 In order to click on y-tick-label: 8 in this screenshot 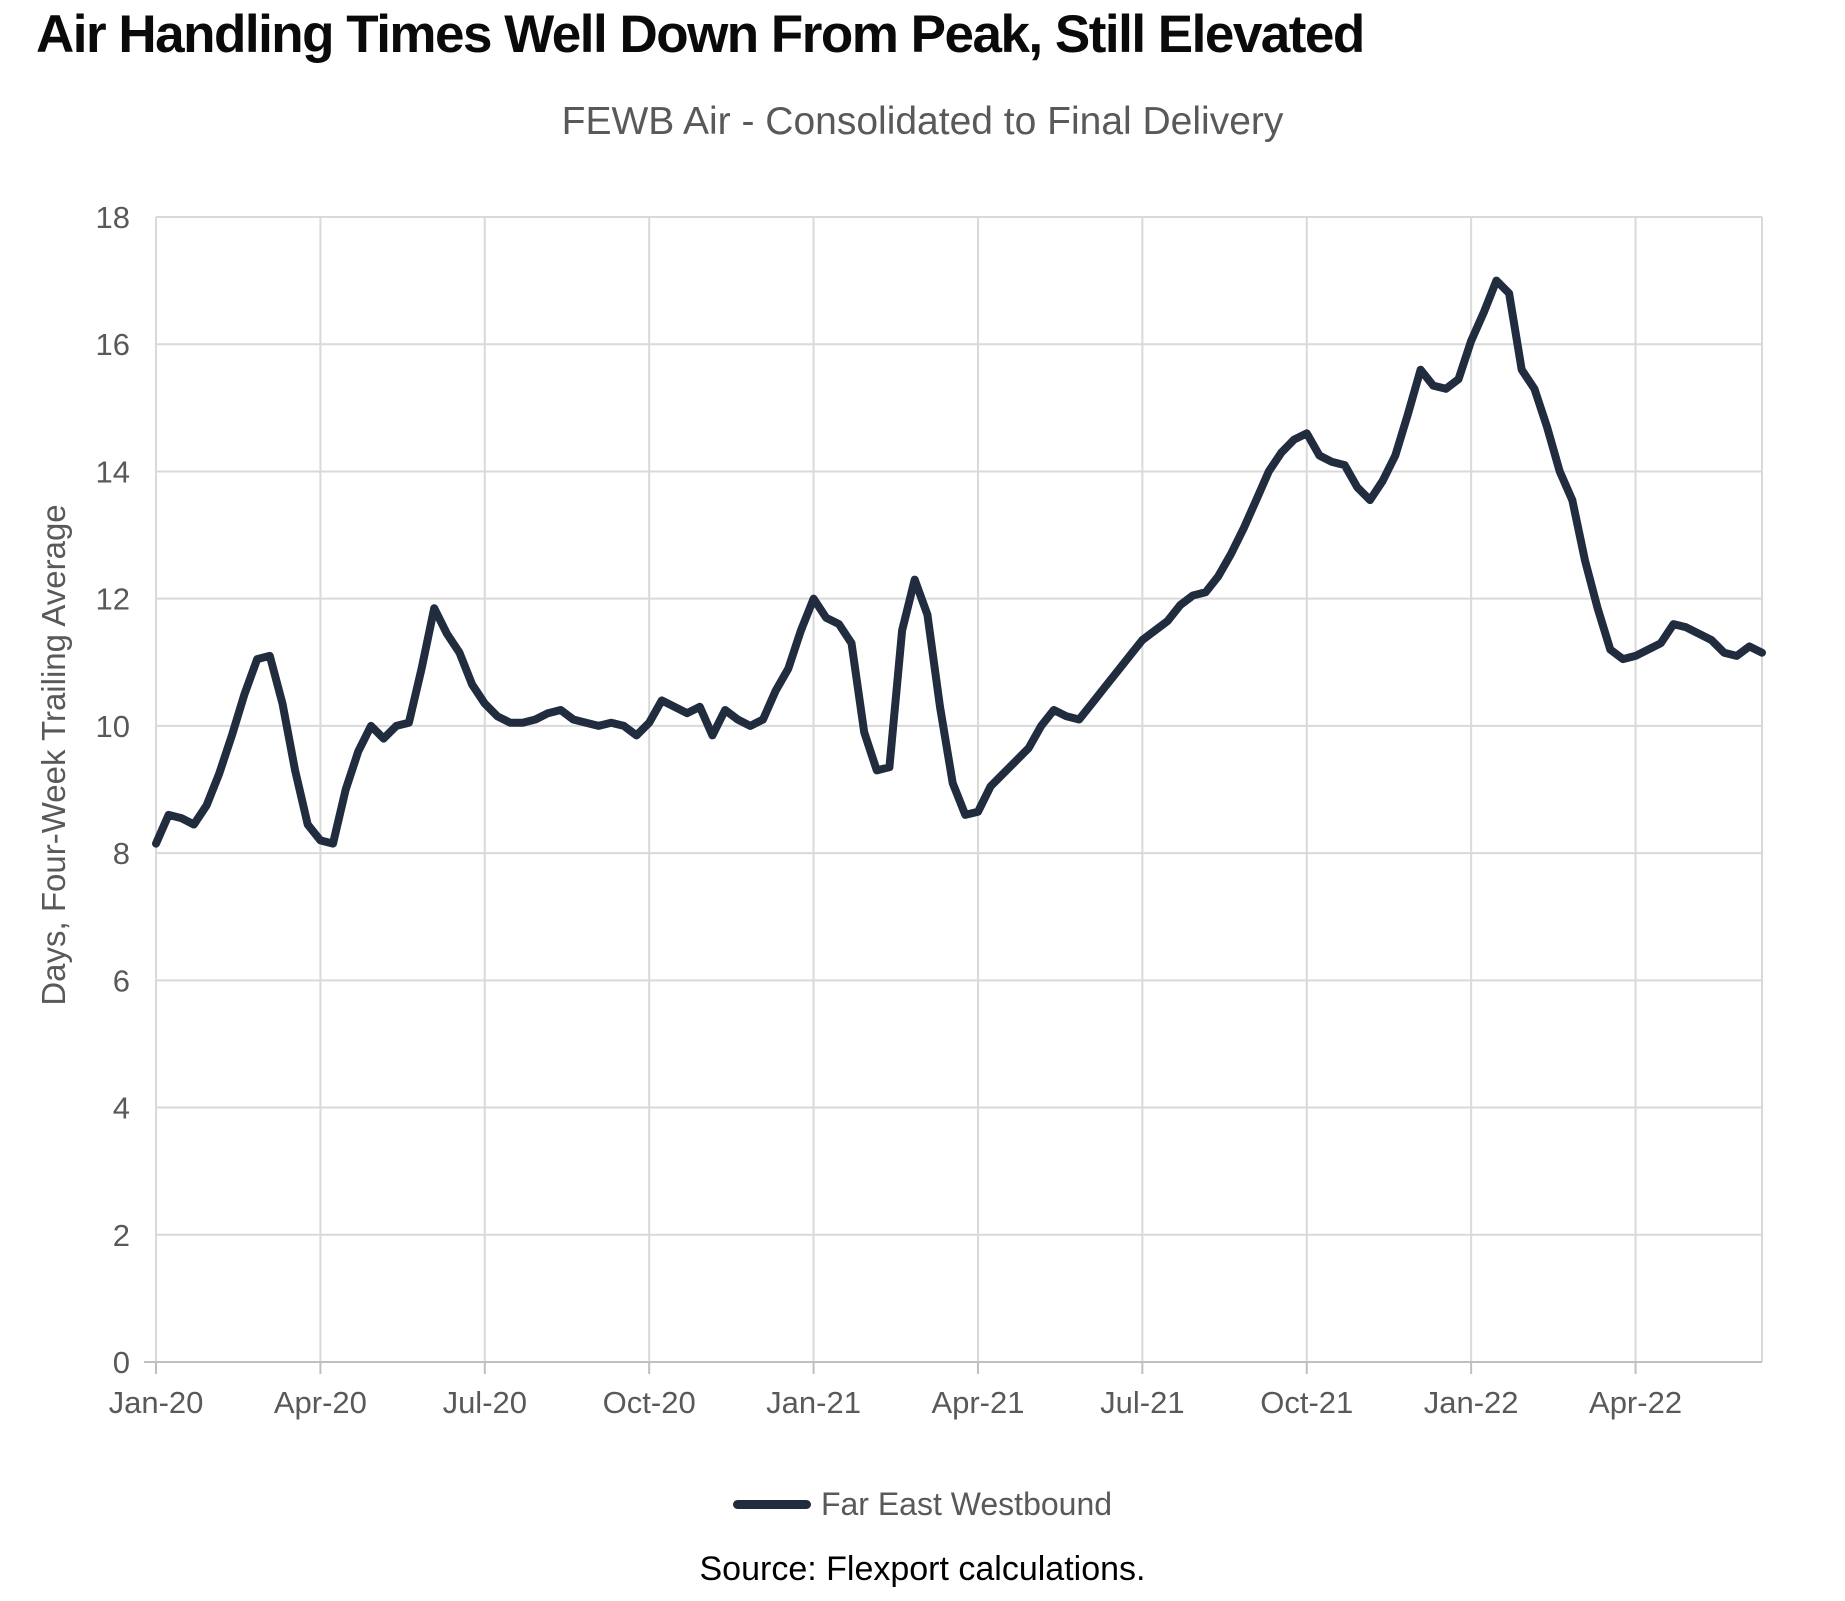, I will do `click(121, 853)`.